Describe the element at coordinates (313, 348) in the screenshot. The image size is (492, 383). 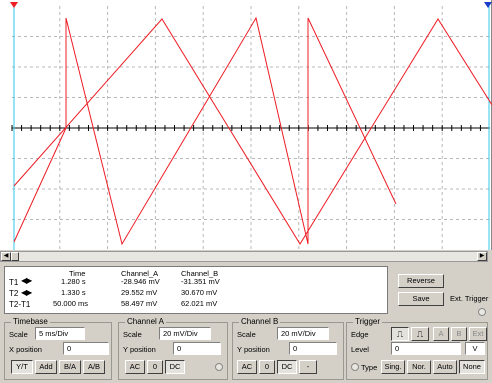
I see `channel-b-ypos-field: 0` at that location.